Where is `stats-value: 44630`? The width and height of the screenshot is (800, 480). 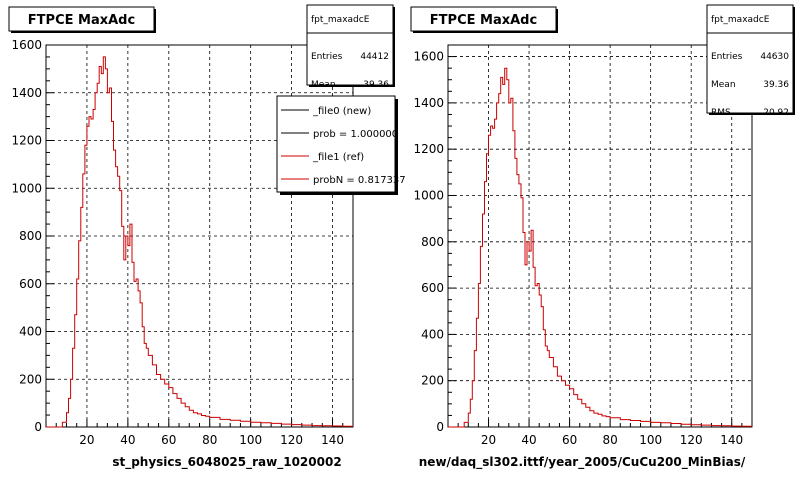
stats-value: 44630 is located at coordinates (774, 57).